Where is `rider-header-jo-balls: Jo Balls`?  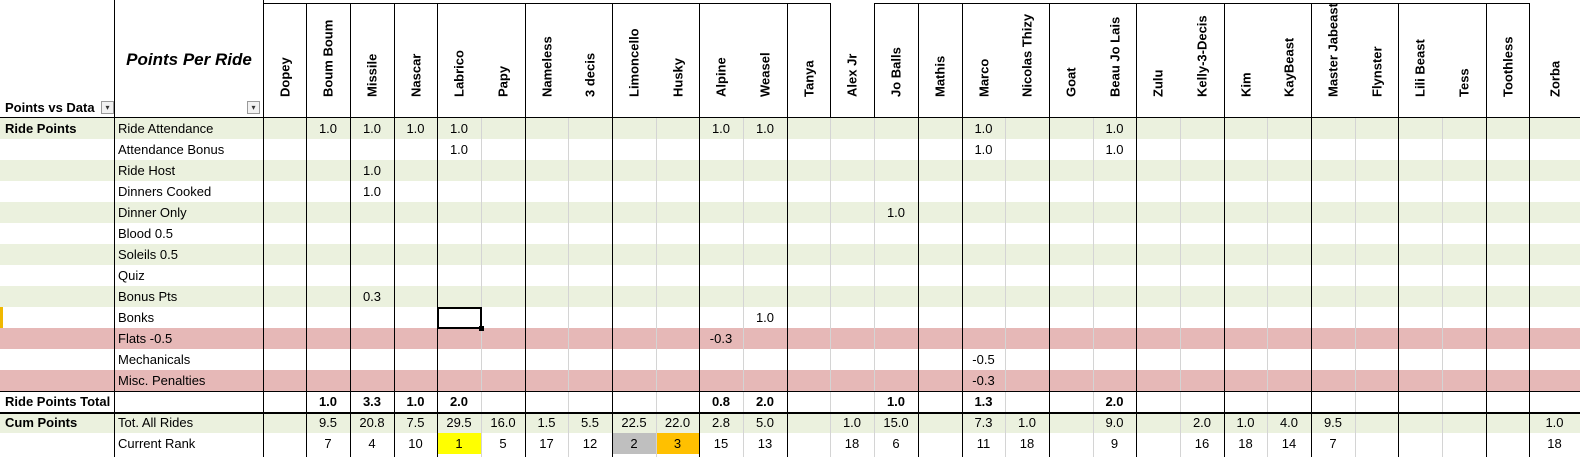
rider-header-jo-balls: Jo Balls is located at coordinates (896, 59).